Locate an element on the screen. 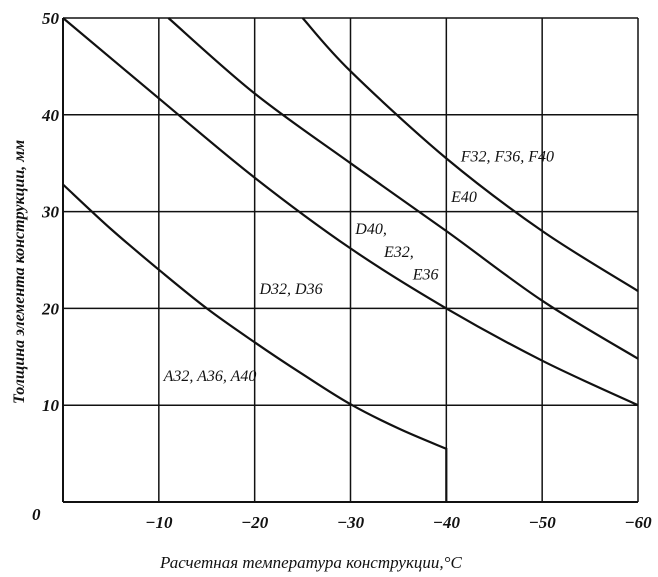  series-annotation: F32, F36, F40 is located at coordinates (507, 156).